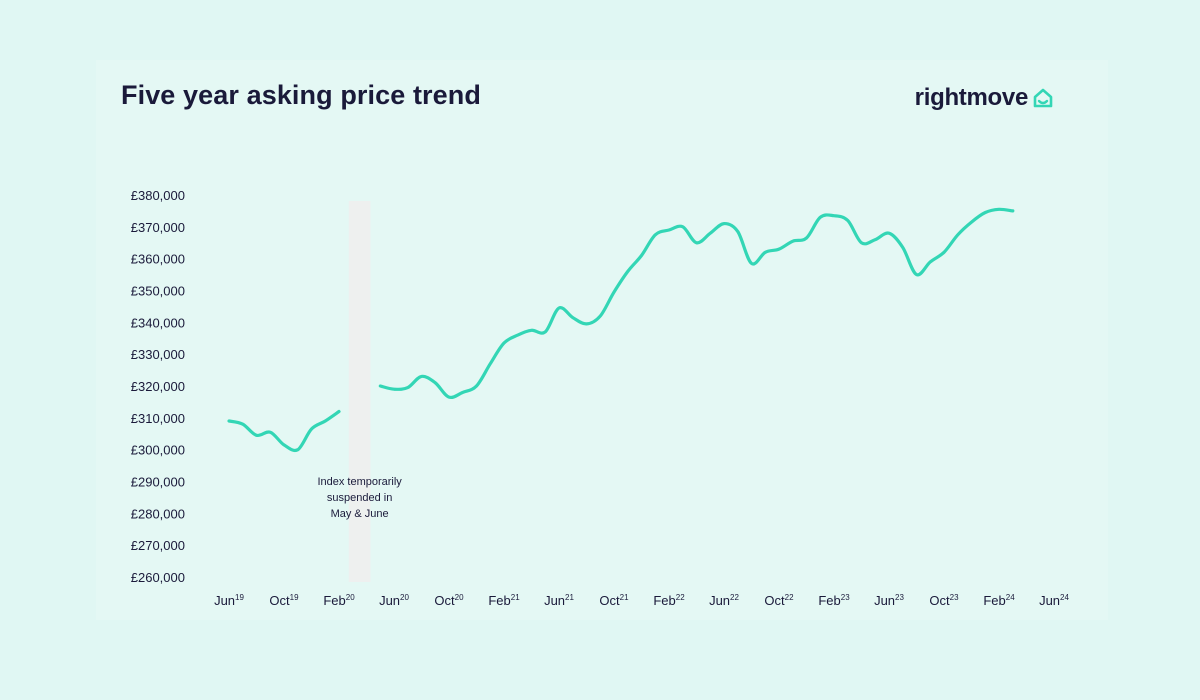  I want to click on brand-logo: rightmove, so click(984, 98).